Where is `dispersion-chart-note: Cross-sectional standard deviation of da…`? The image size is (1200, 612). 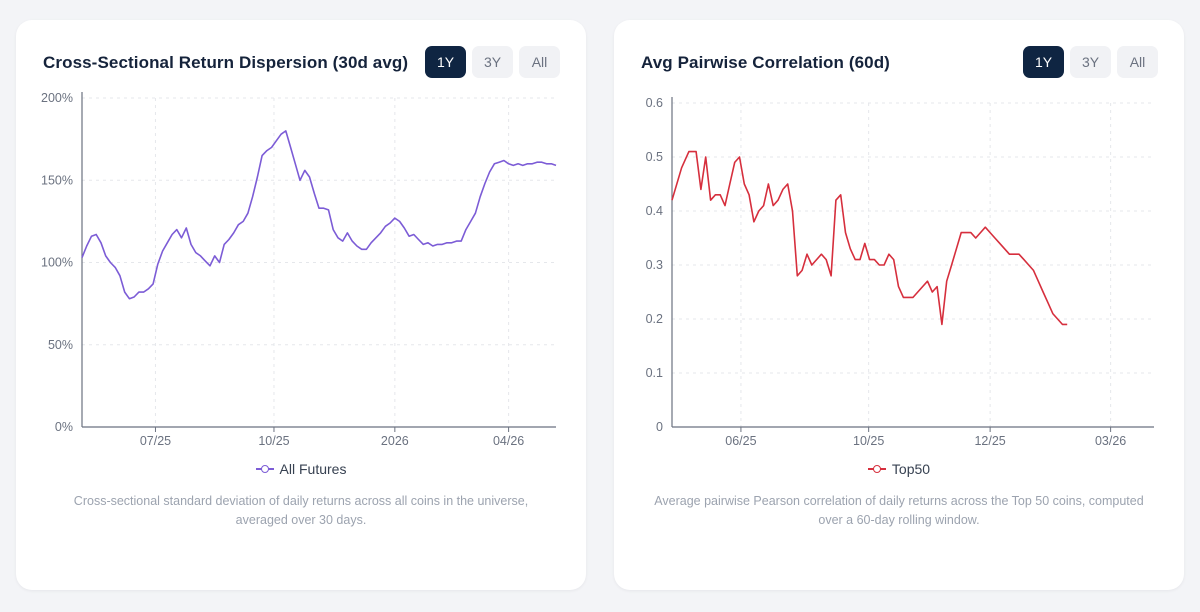
dispersion-chart-note: Cross-sectional standard deviation of da… is located at coordinates (301, 510).